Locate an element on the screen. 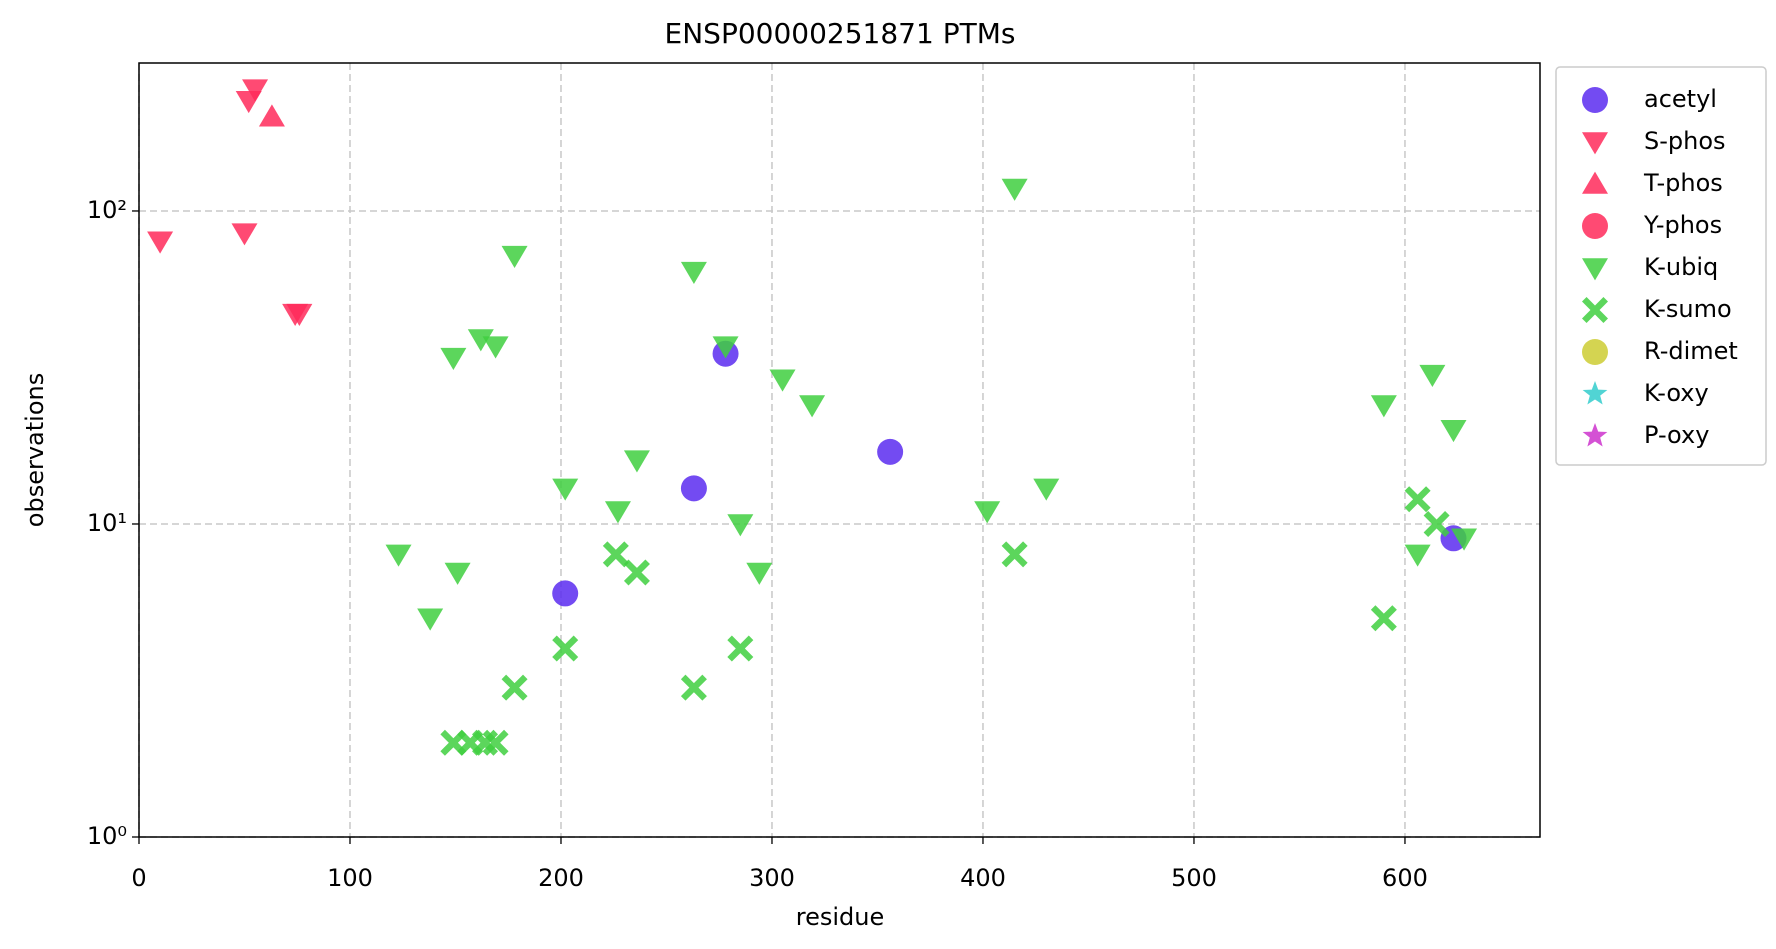 Image resolution: width=1776 pixels, height=949 pixels. legend-label: R-dimet is located at coordinates (1691, 351).